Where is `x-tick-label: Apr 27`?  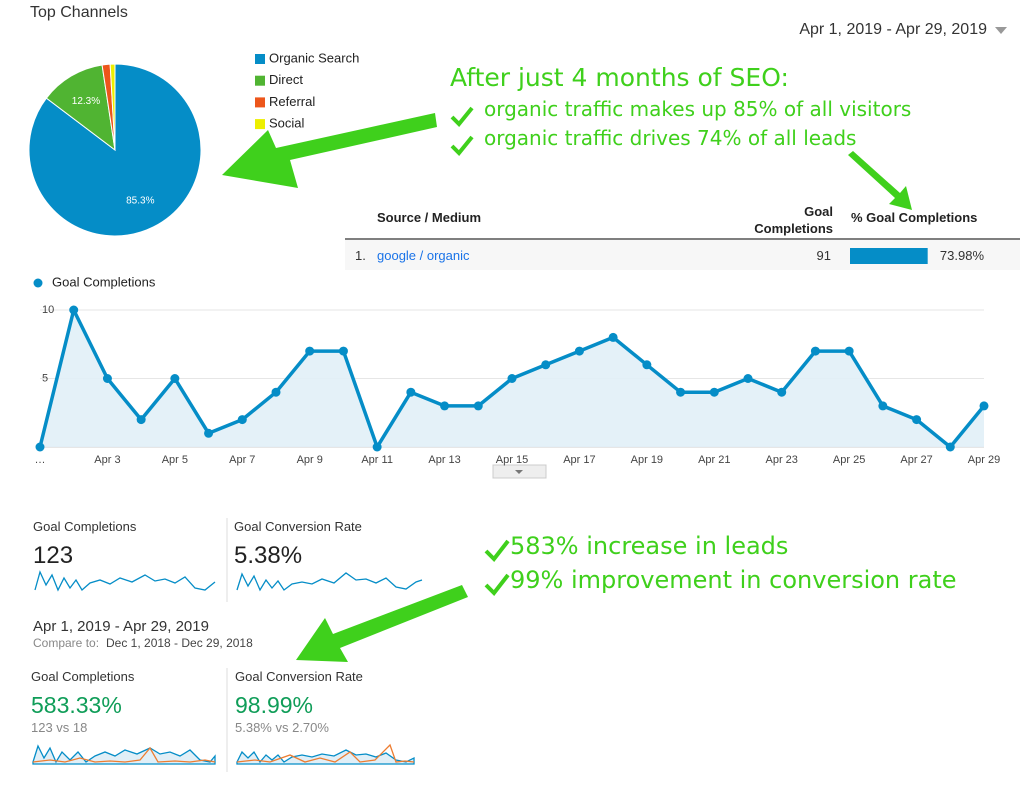
x-tick-label: Apr 27 is located at coordinates (916, 460).